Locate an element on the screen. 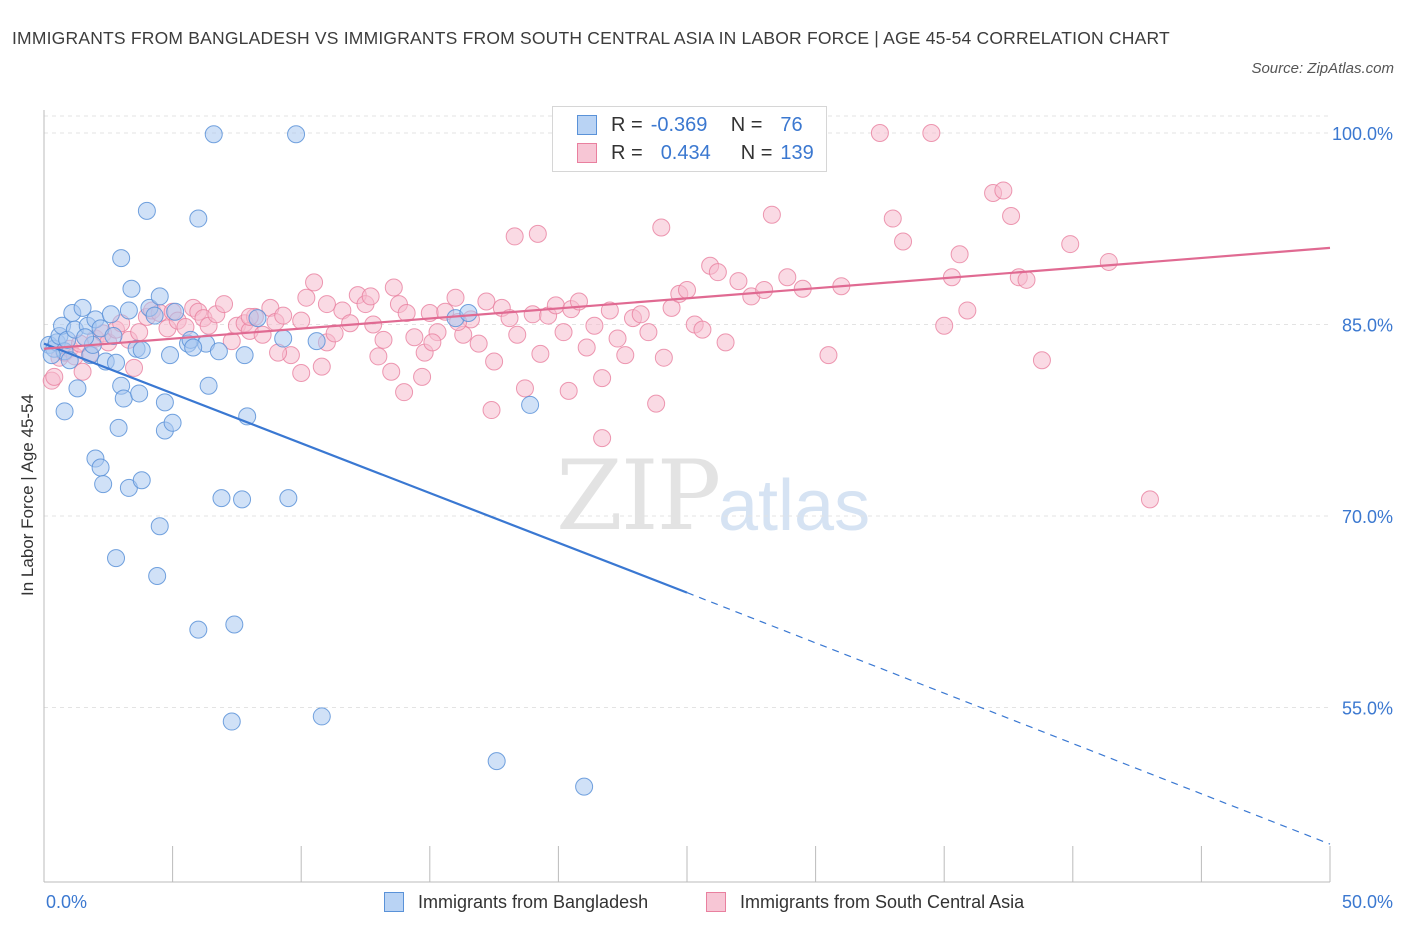 The height and width of the screenshot is (930, 1406). y-tick-label: 70.0% is located at coordinates (1367, 517).